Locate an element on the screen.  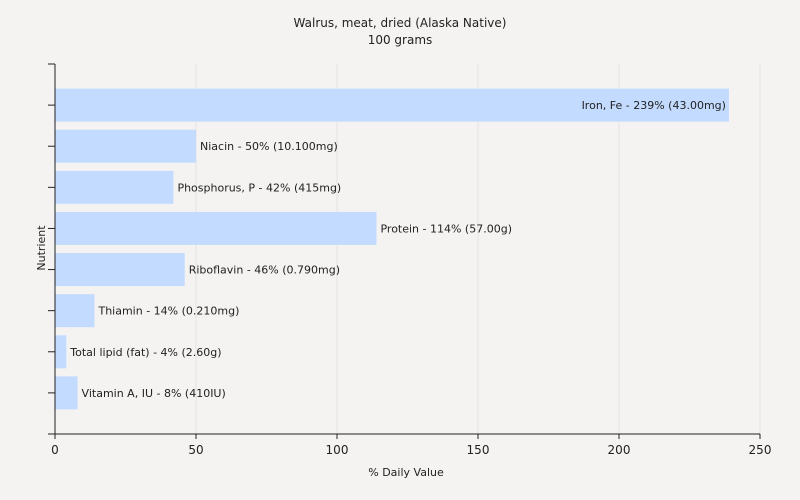
chart-title: Walrus, meat, dried (Alaska Native) is located at coordinates (400, 23).